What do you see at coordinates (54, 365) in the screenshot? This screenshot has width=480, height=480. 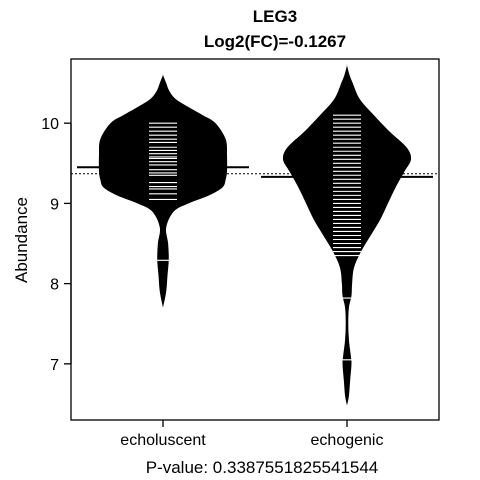 I see `y-tick-label: 7` at bounding box center [54, 365].